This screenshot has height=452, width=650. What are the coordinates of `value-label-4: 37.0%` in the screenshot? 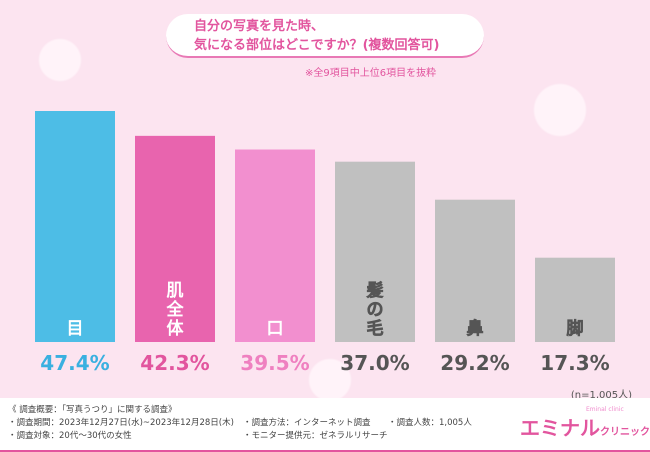 It's located at (374, 363).